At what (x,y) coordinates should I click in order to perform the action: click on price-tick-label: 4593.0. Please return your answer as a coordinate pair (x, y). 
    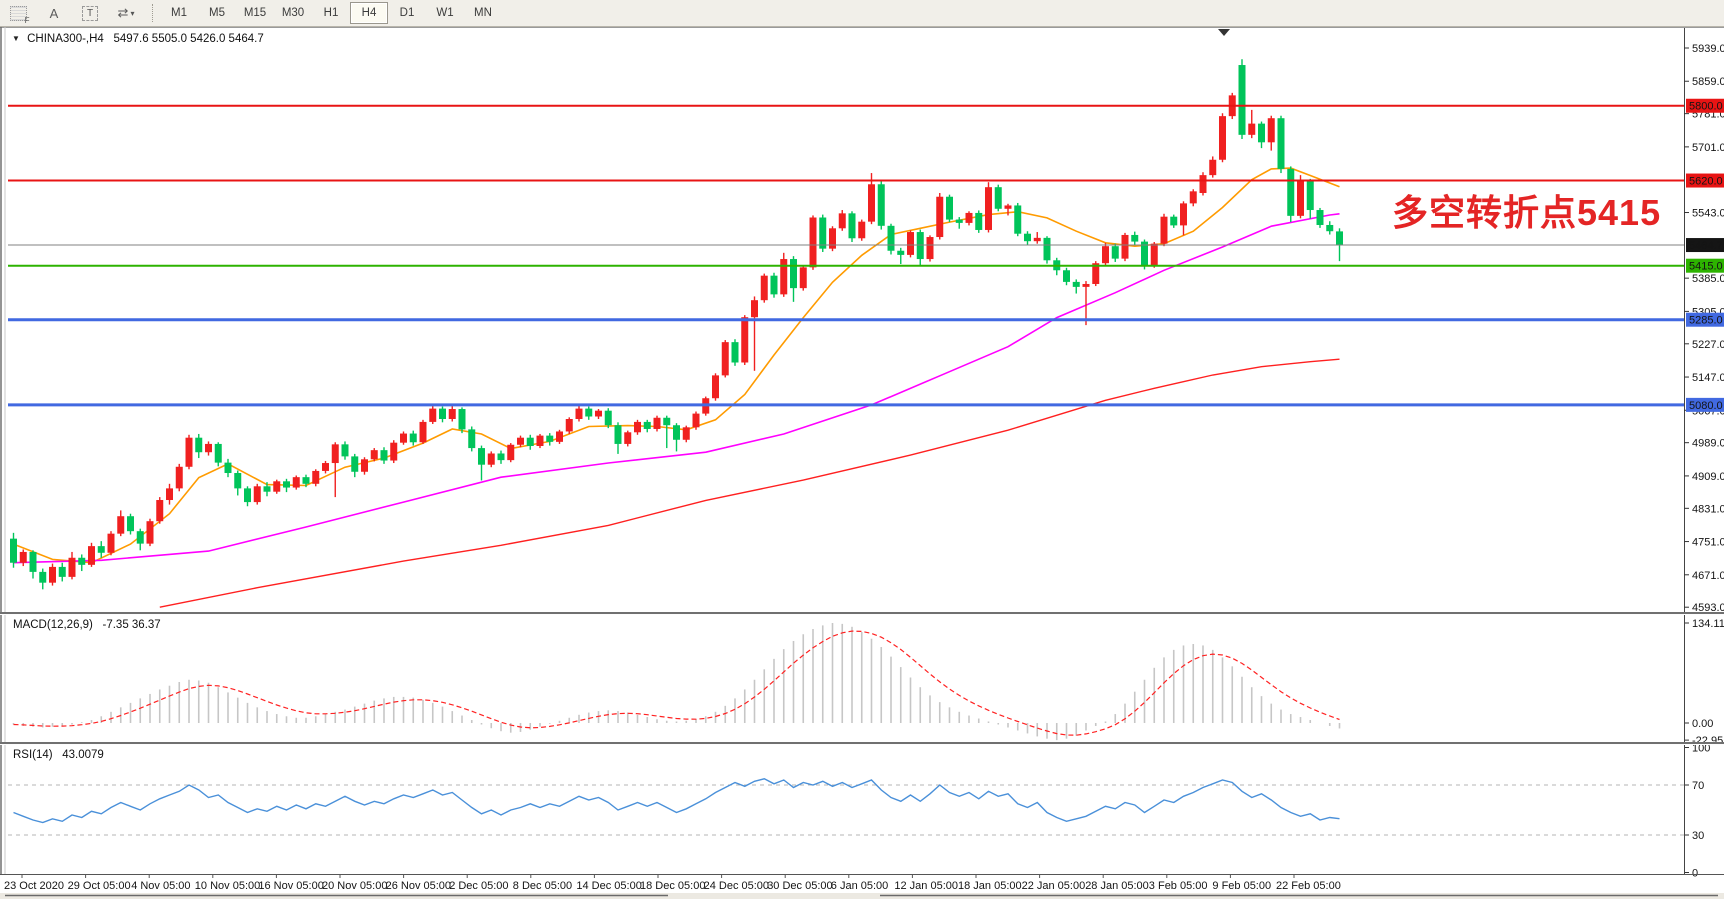
    Looking at the image, I should click on (1708, 608).